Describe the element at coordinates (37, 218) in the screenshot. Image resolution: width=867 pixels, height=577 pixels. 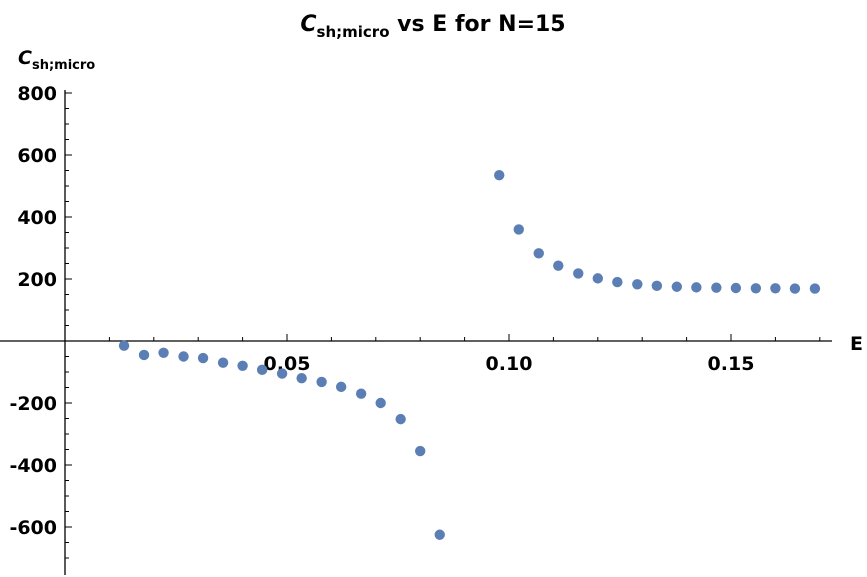
I see `y-tick-label: 400` at that location.